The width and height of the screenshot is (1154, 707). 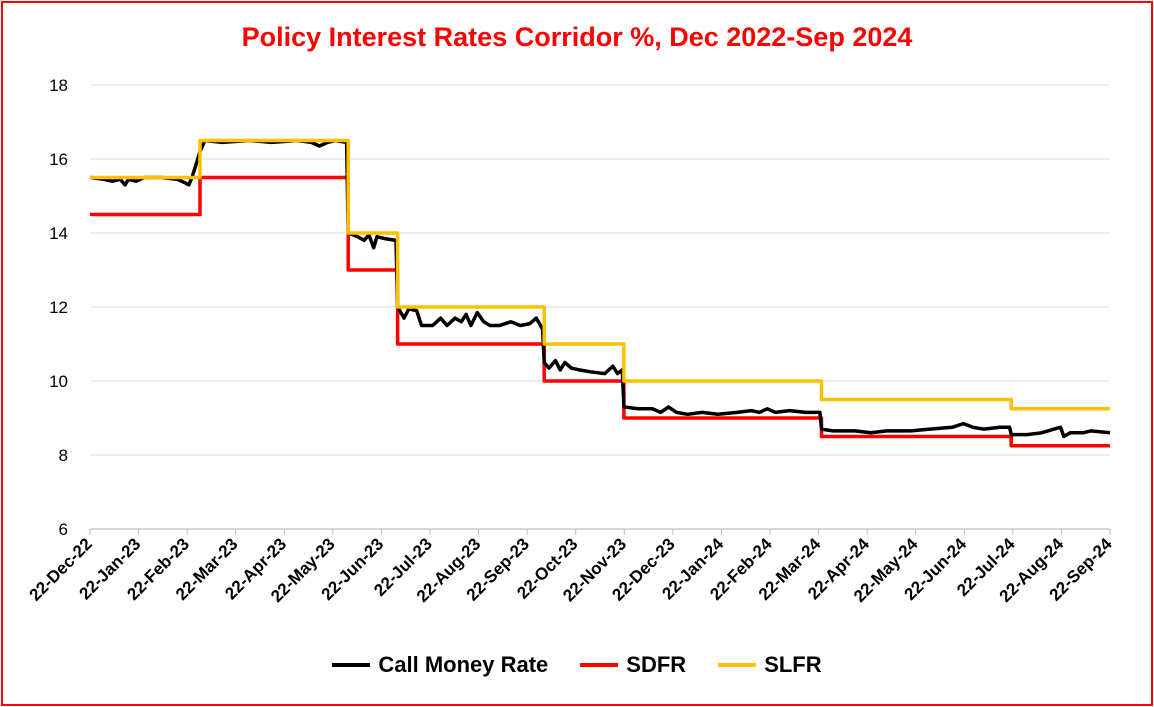 What do you see at coordinates (600, 531) in the screenshot?
I see `axes` at bounding box center [600, 531].